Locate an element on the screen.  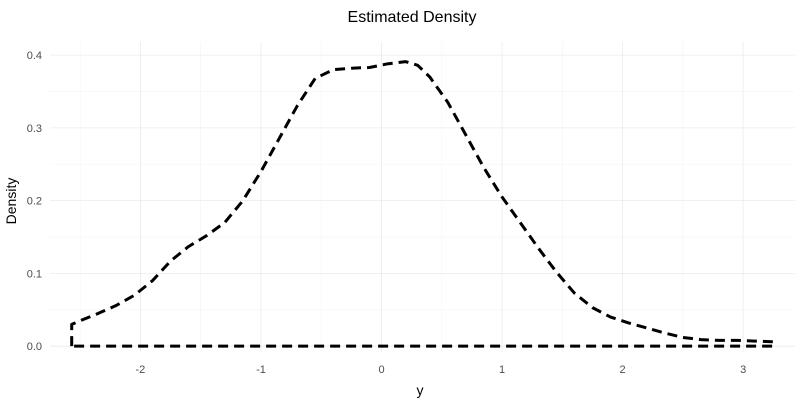
x-tick-label: 0 is located at coordinates (381, 370).